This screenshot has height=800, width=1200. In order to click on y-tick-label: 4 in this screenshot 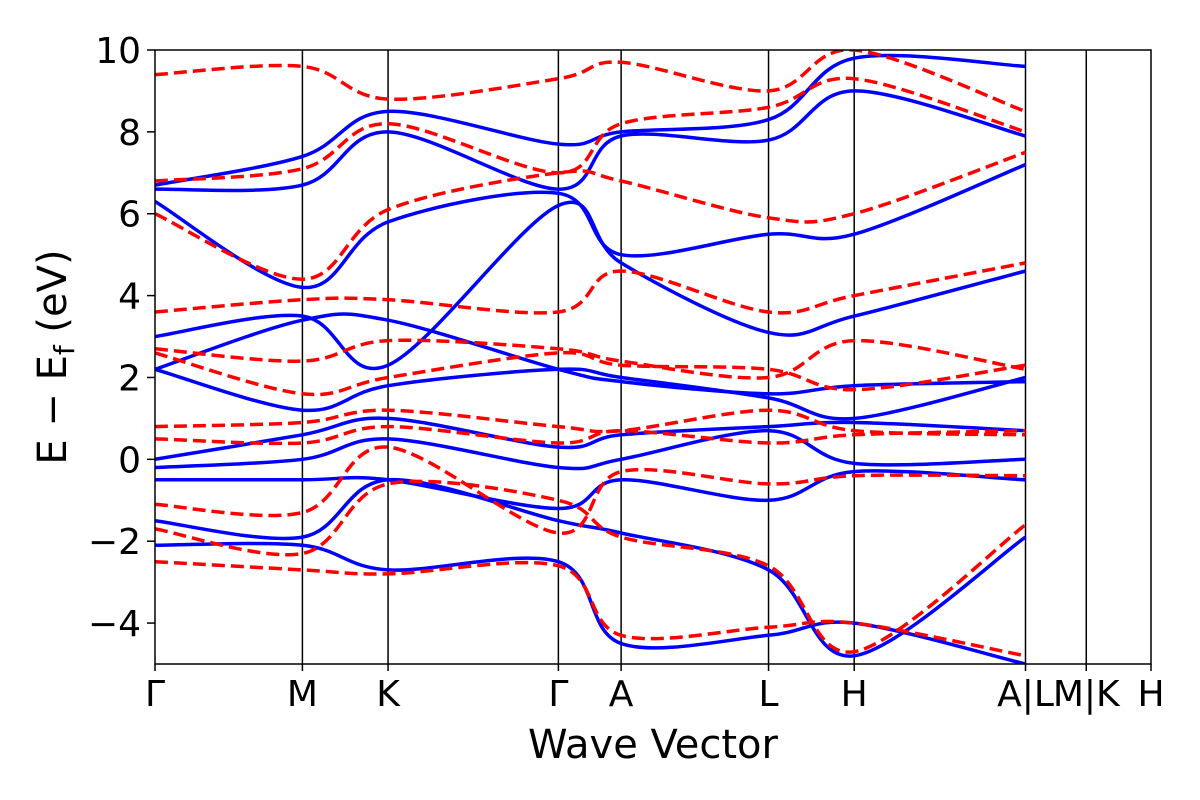, I will do `click(129, 297)`.